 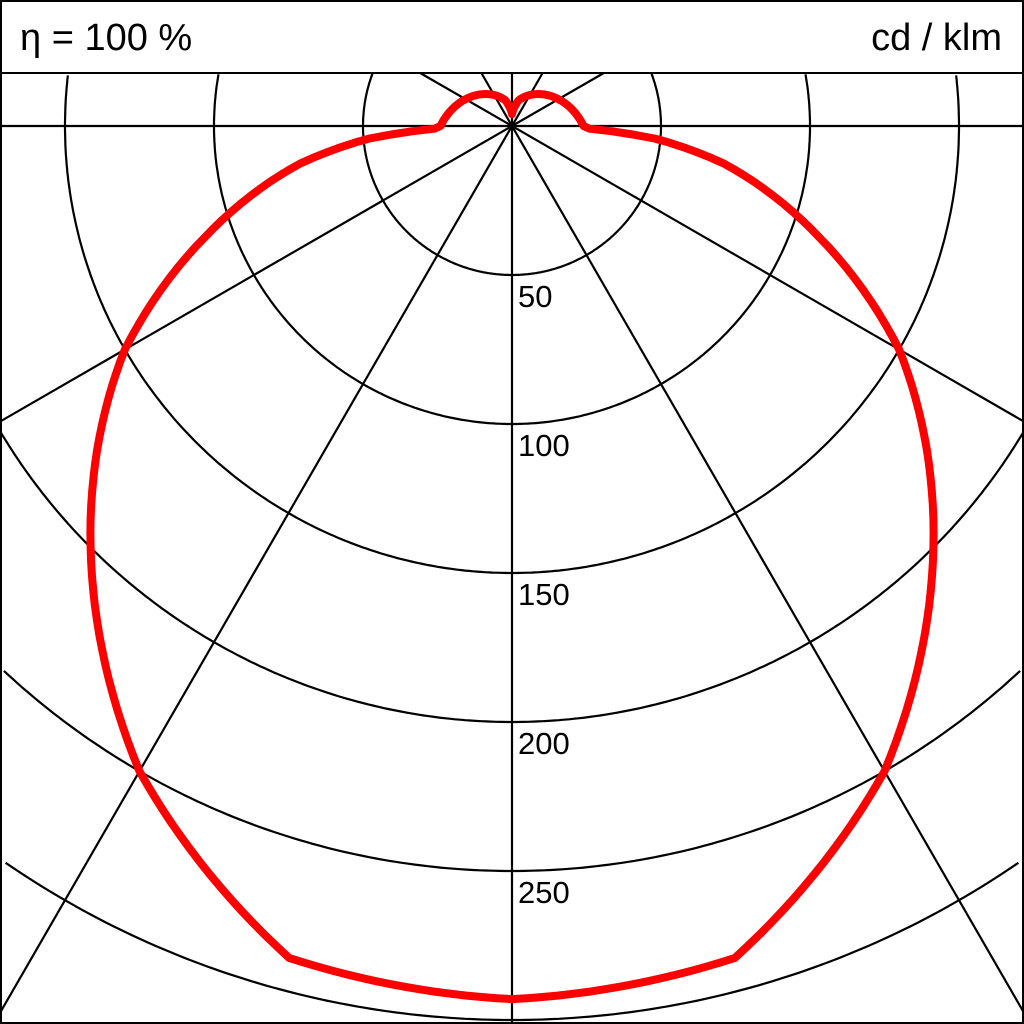 I want to click on radial-tick-label-150: 150, so click(x=544, y=594).